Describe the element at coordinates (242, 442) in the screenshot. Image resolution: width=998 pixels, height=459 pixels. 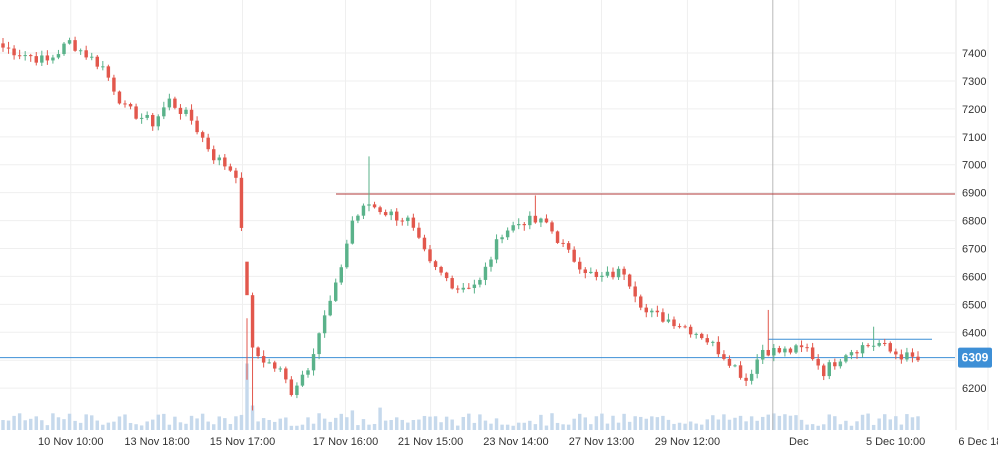
I see `x-tick-label: 15 Nov 17:00` at that location.